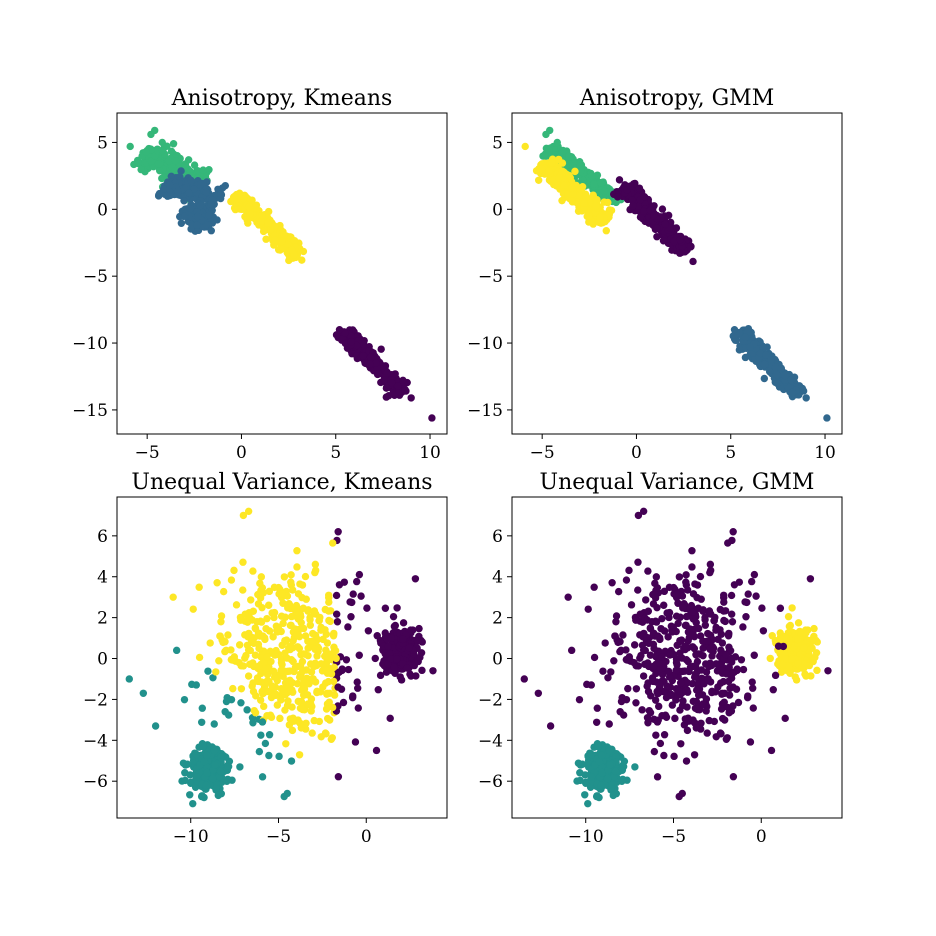 Image resolution: width=936 pixels, height=936 pixels. I want to click on y-tick-label: −4, so click(490, 741).